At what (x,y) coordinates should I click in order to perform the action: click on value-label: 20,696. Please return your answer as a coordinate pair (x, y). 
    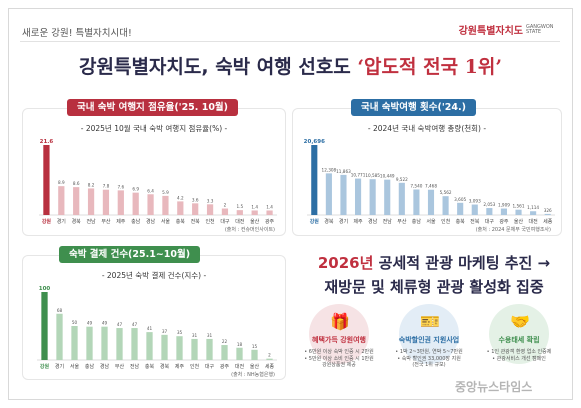
    Looking at the image, I should click on (314, 142).